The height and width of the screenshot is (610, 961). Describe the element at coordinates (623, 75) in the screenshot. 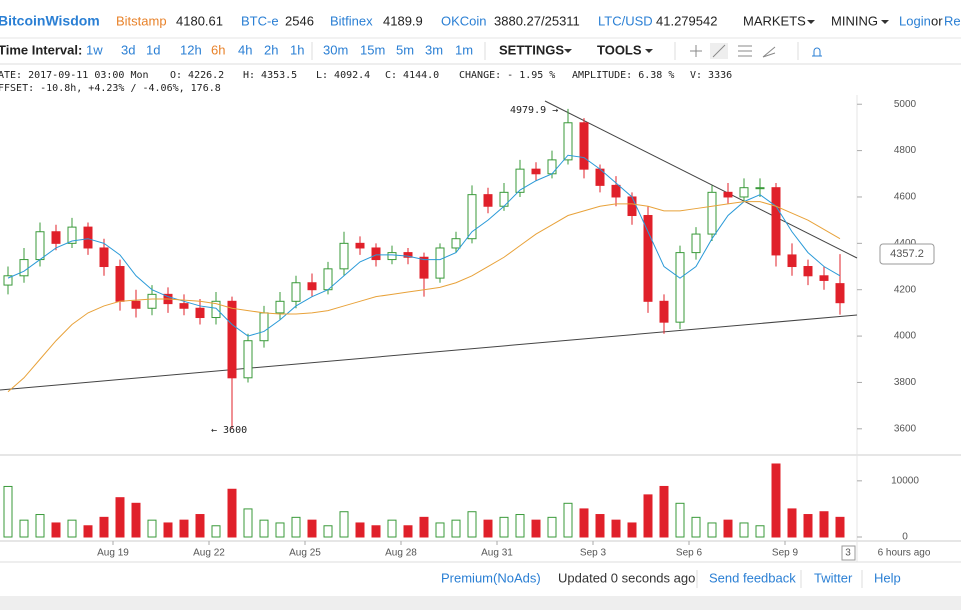

I see `info: AMPLITUDE: 6.38 %` at that location.